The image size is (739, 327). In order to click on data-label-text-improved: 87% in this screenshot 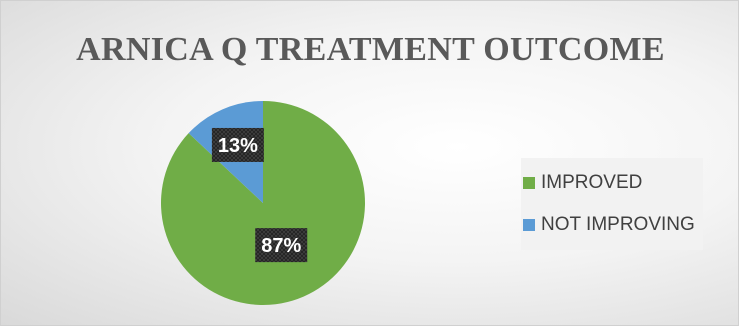, I will do `click(281, 246)`.